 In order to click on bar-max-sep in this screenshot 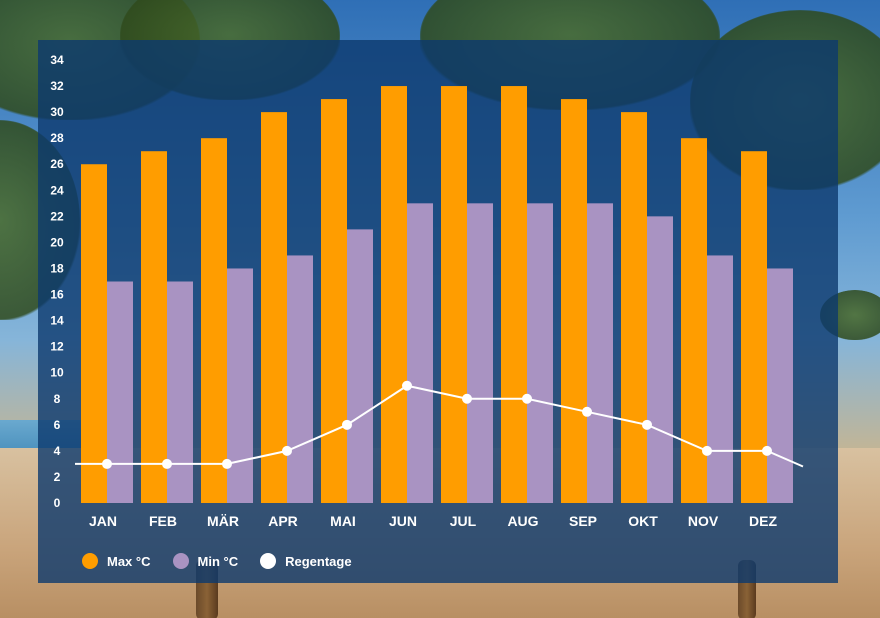, I will do `click(574, 301)`.